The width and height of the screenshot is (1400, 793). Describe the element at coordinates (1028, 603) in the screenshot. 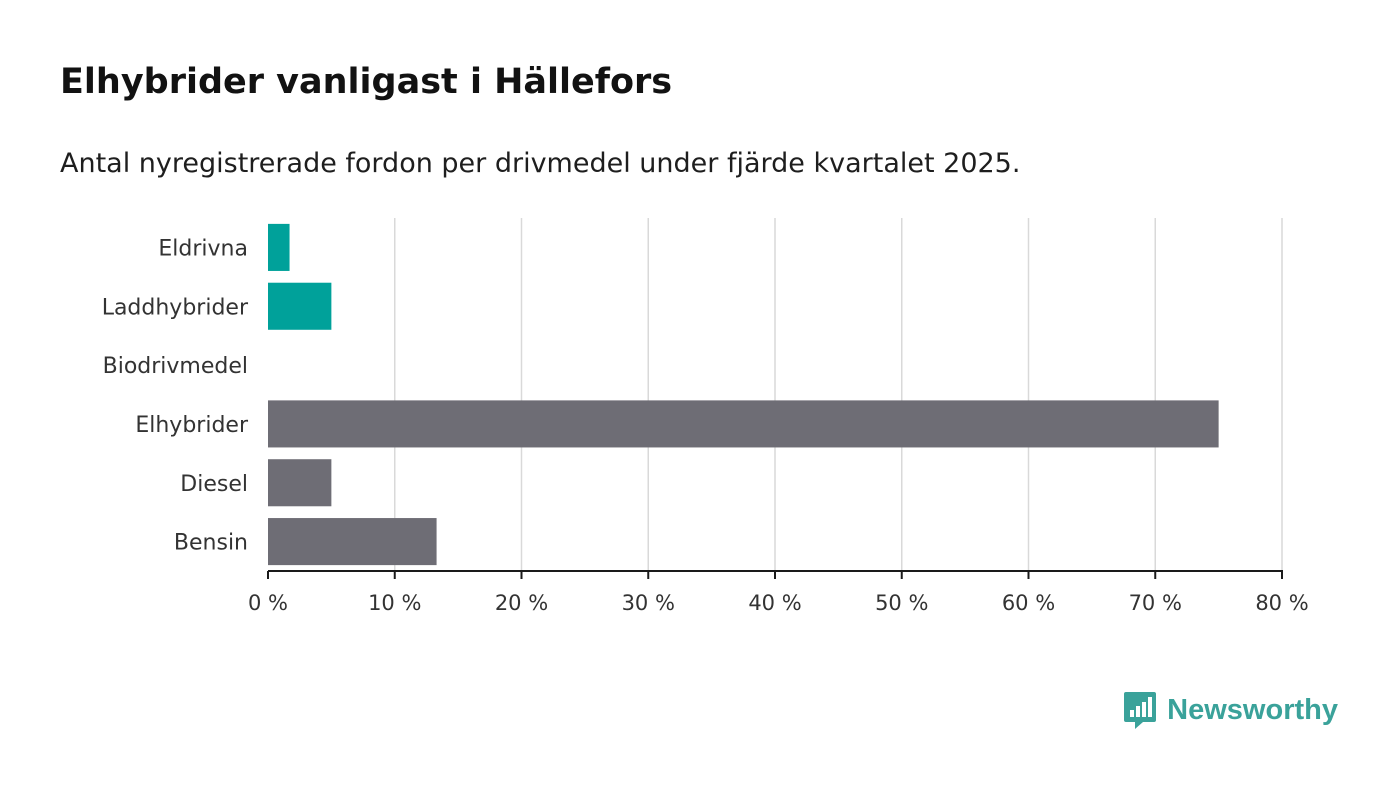

I see `x-tick-label: 60 %` at that location.